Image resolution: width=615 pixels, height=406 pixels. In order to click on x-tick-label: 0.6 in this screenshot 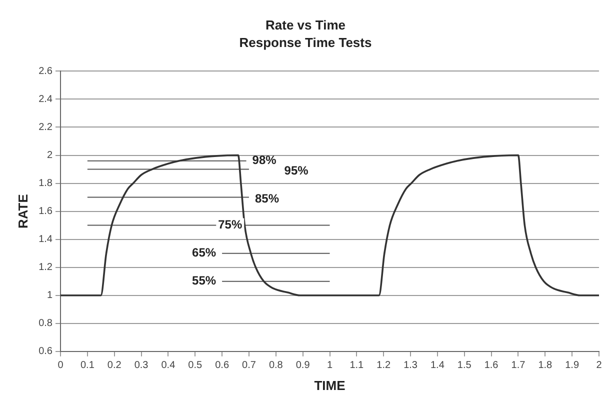, I will do `click(222, 366)`.